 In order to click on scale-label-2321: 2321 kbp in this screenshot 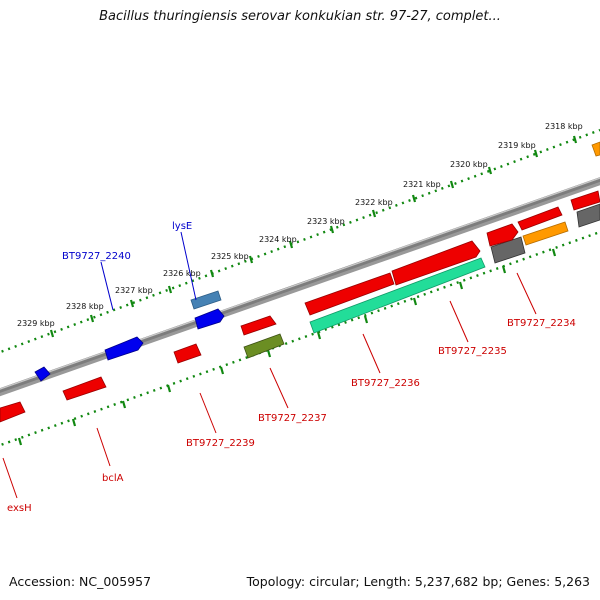, I will do `click(422, 184)`.